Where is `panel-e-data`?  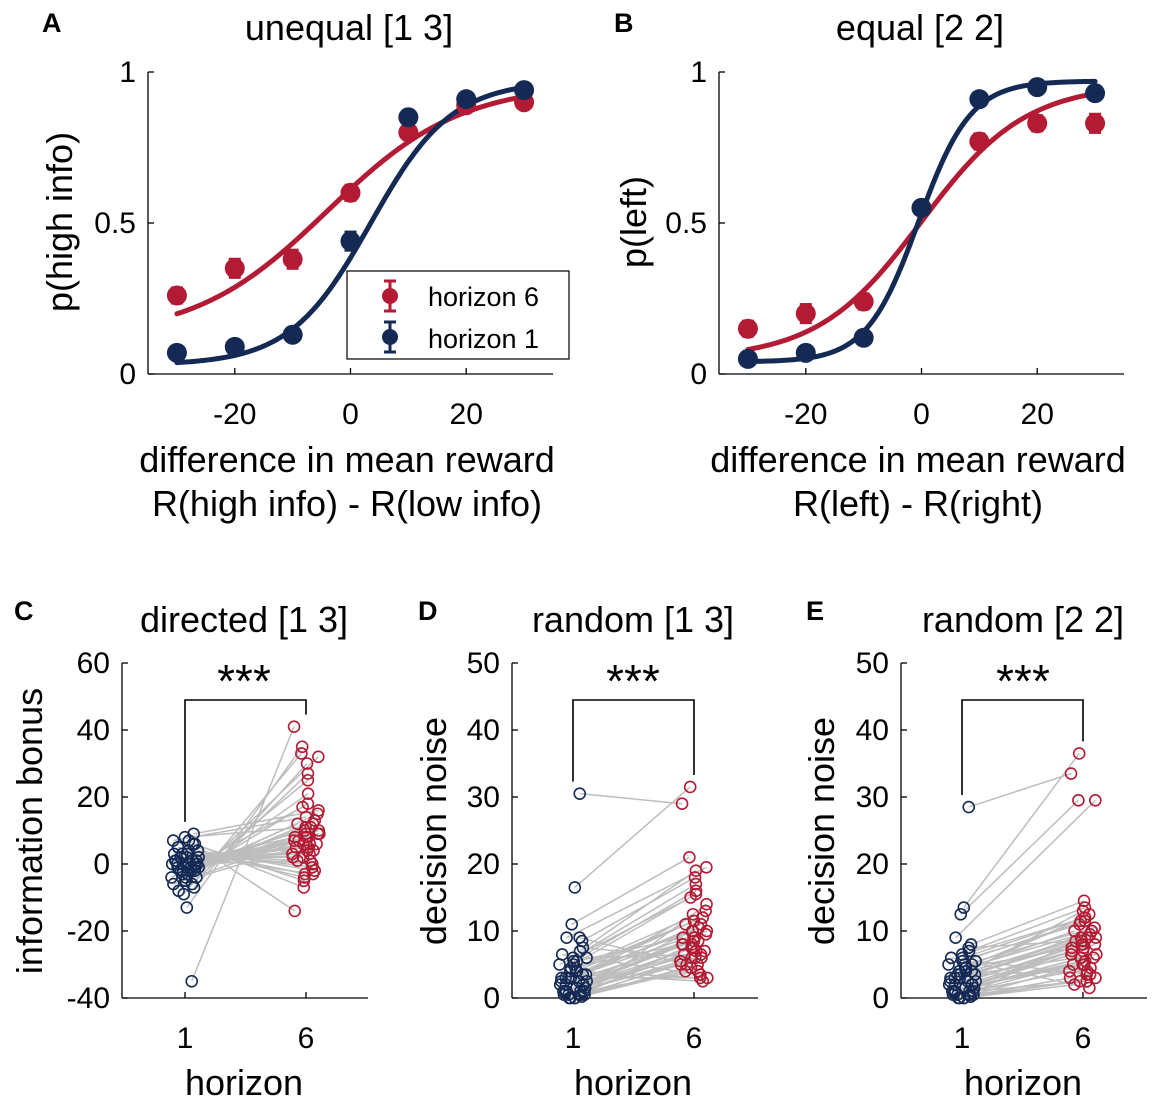 panel-e-data is located at coordinates (1022, 876).